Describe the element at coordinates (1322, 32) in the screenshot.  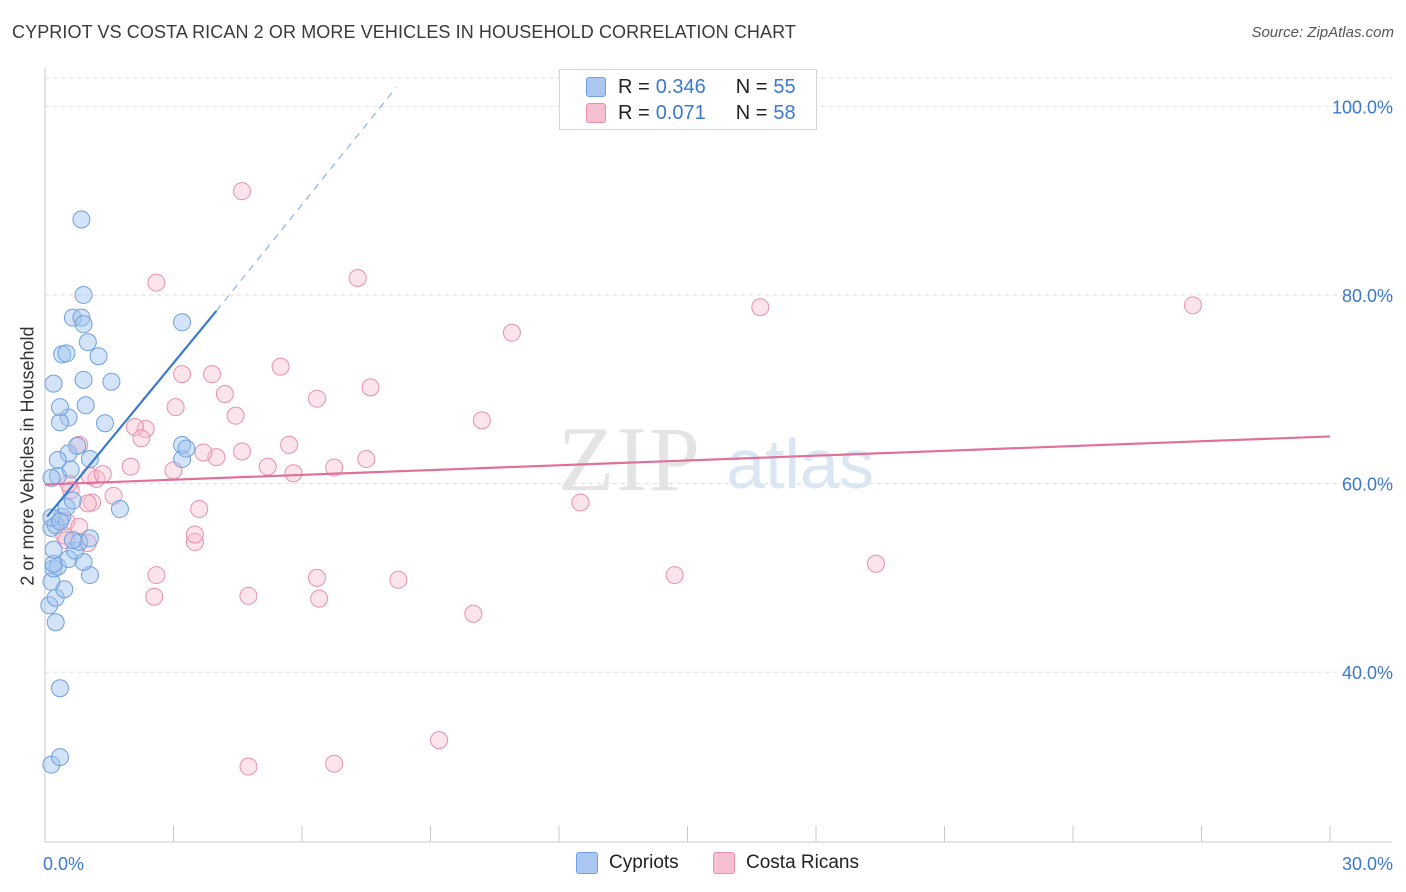
I see `source-label: Source: ZipAtlas.com` at that location.